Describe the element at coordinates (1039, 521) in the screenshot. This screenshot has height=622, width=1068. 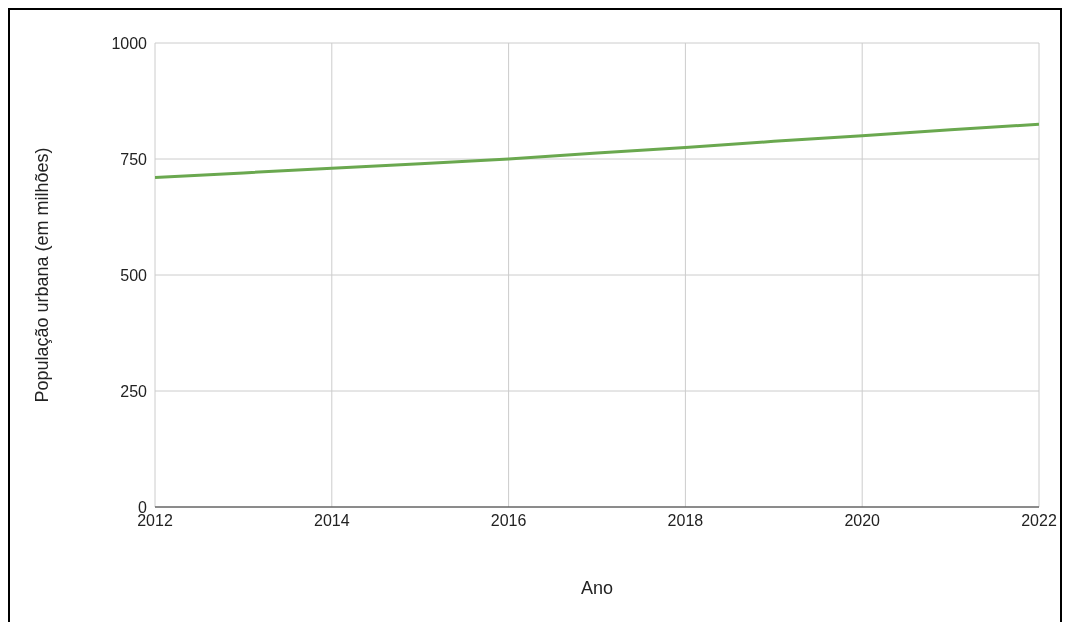
I see `x-tick-label: 2022` at that location.